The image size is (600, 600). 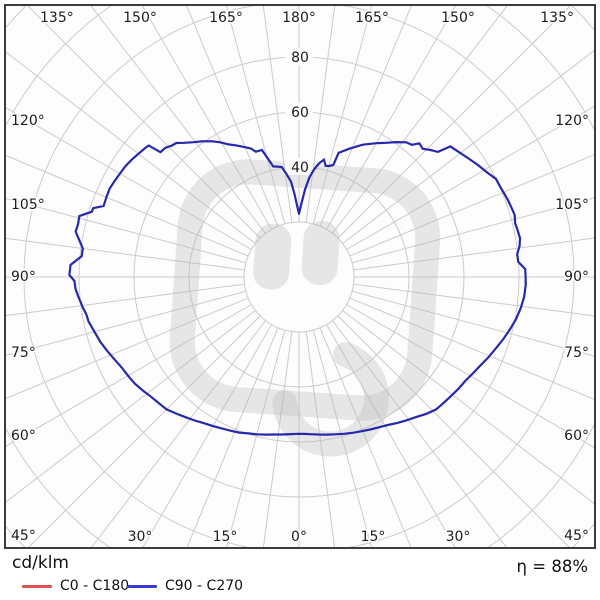 What do you see at coordinates (23, 353) in the screenshot?
I see `angle-label-left-75°: 75°` at bounding box center [23, 353].